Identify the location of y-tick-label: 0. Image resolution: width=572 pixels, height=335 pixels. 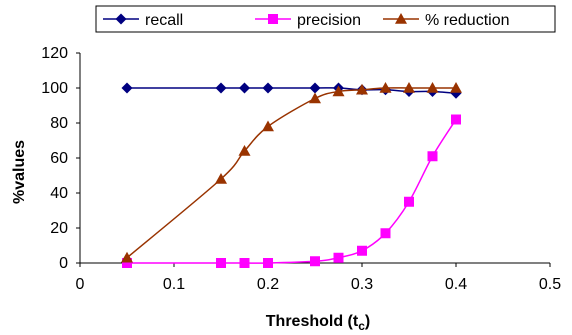
(63, 263).